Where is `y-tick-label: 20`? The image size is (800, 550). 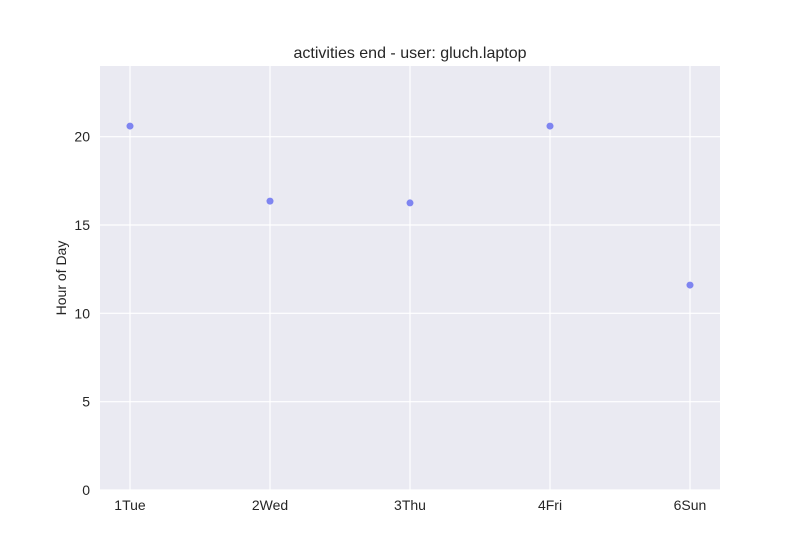
y-tick-label: 20 is located at coordinates (82, 137).